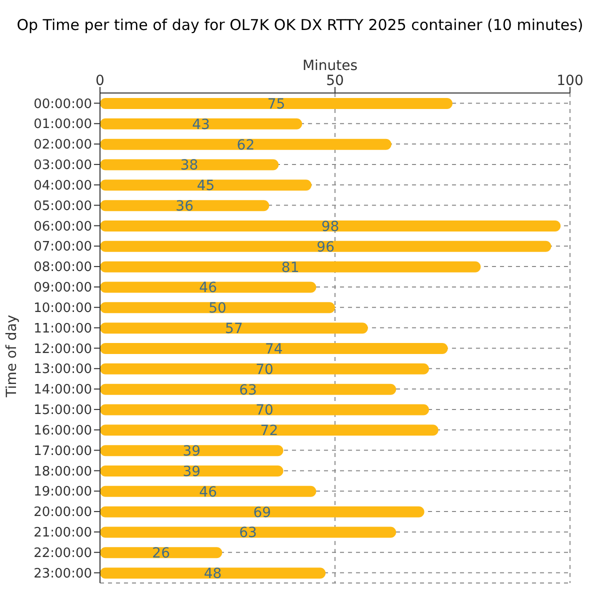 Image resolution: width=600 pixels, height=600 pixels. I want to click on data-label: 69, so click(262, 512).